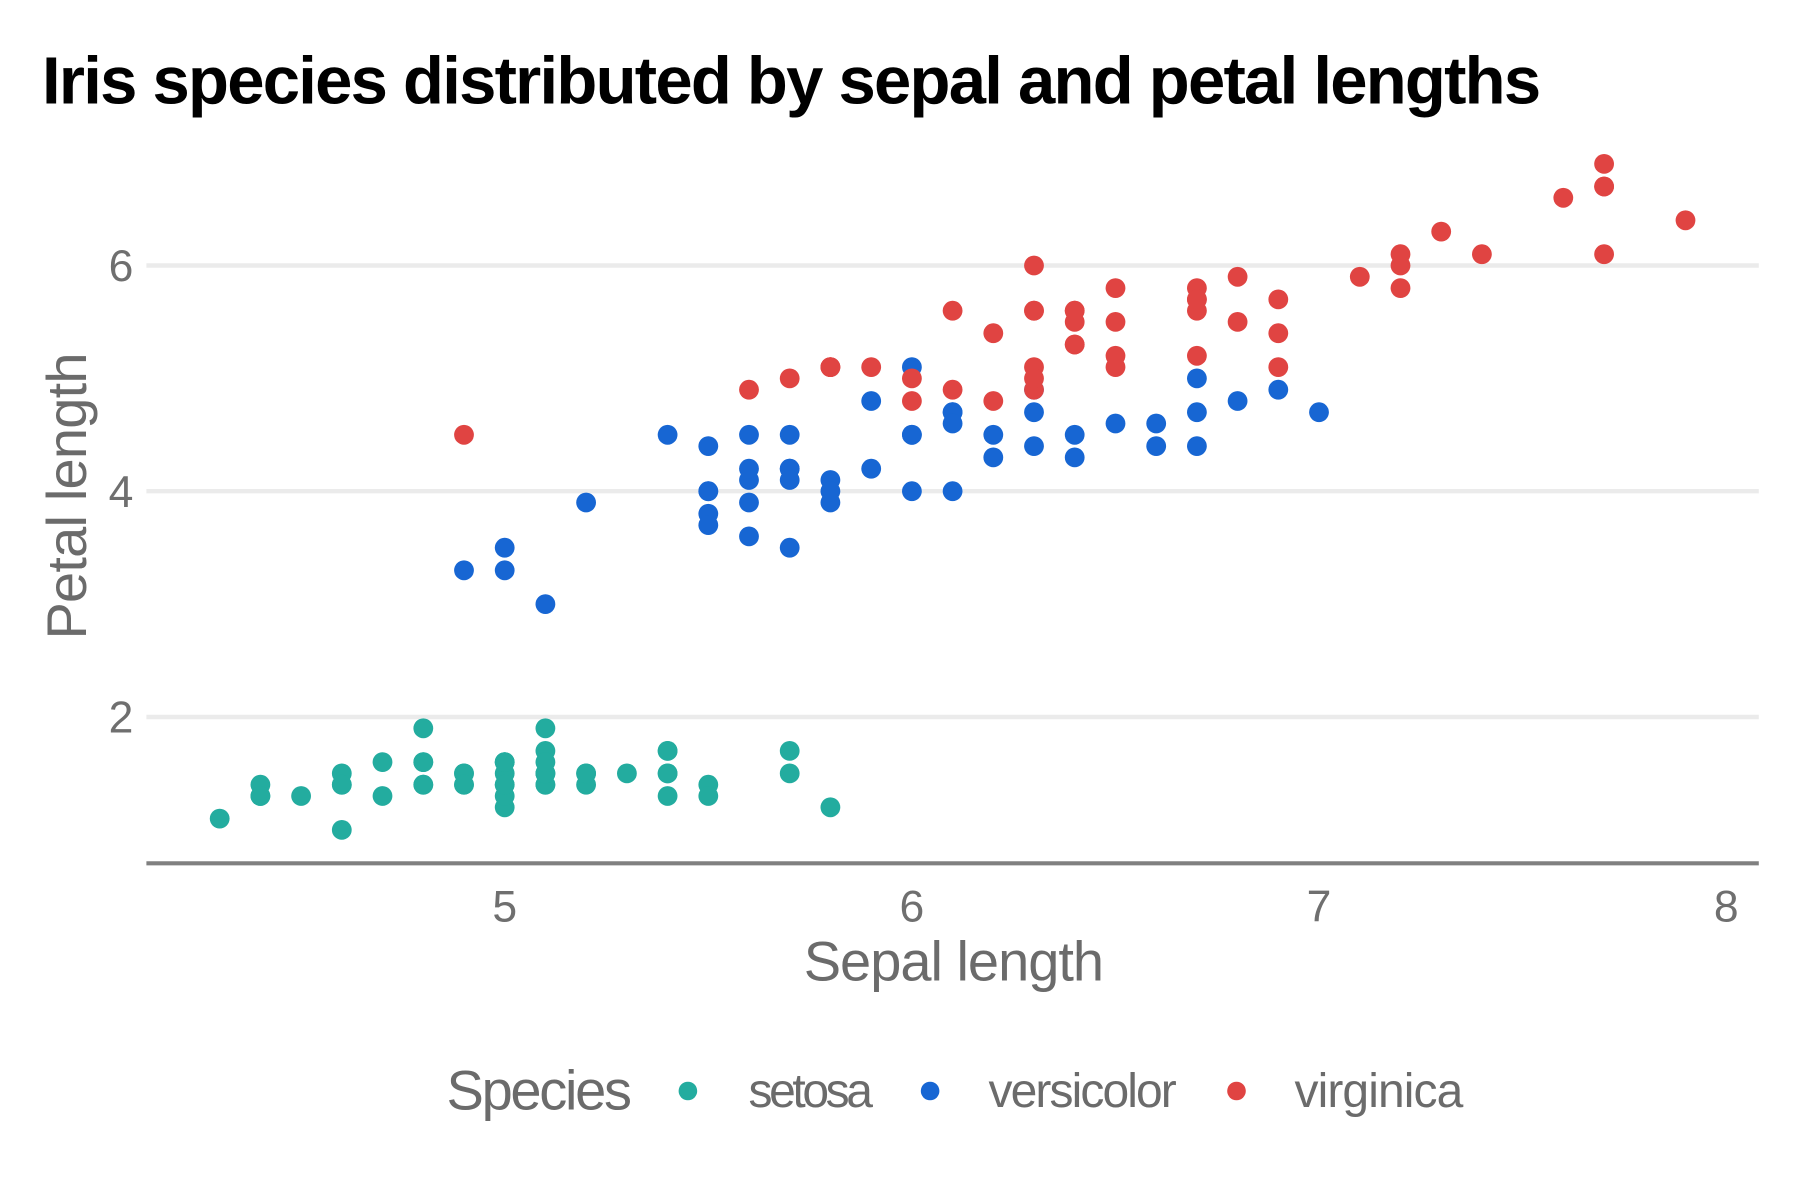 This screenshot has height=1200, width=1800. What do you see at coordinates (811, 1091) in the screenshot?
I see `svg-text: setosa` at bounding box center [811, 1091].